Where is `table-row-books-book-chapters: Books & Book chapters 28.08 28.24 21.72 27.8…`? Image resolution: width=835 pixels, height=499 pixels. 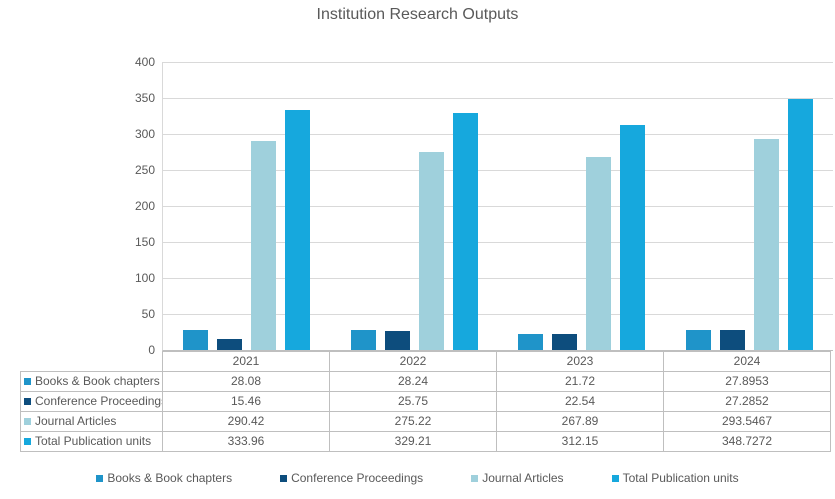
table-row-books-book-chapters: Books & Book chapters 28.08 28.24 21.72 27.8… is located at coordinates (425, 381).